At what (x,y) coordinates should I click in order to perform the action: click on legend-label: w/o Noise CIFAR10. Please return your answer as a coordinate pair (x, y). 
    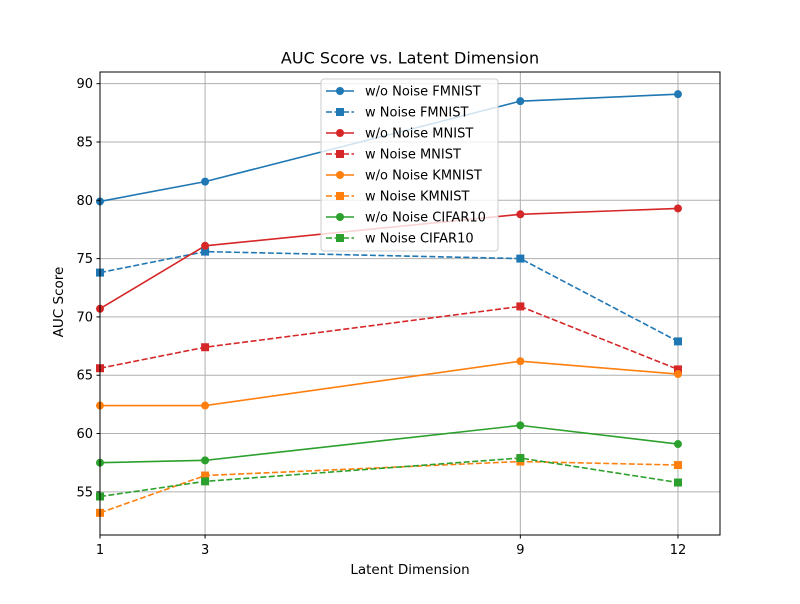
    Looking at the image, I should click on (425, 218).